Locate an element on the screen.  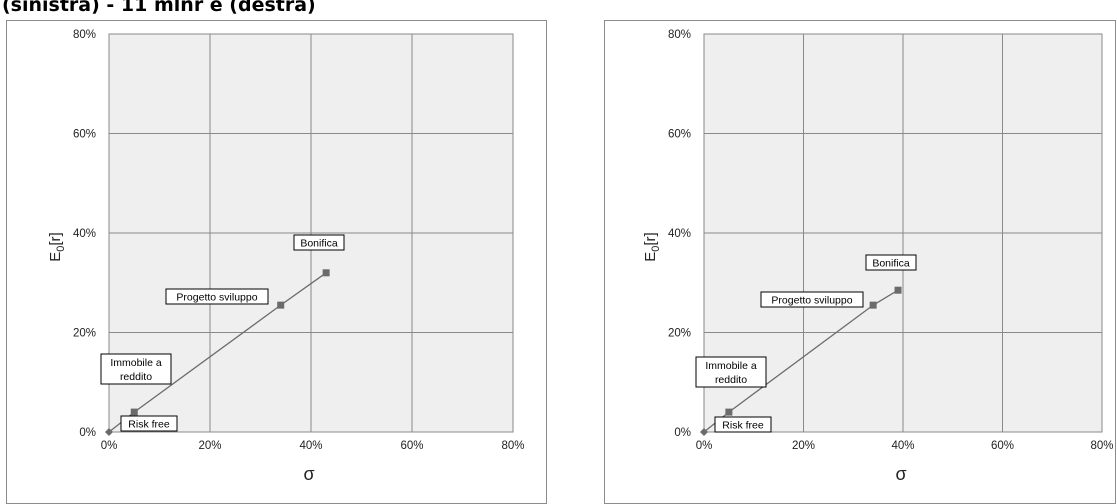
data-label-left: Bonifica is located at coordinates (319, 244).